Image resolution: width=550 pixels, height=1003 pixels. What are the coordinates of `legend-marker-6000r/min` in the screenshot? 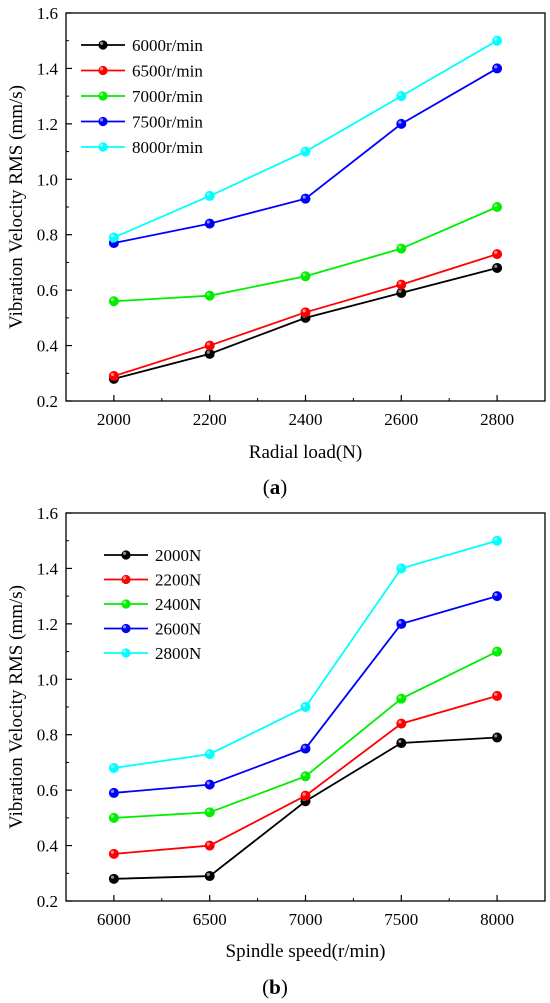 It's located at (103, 45).